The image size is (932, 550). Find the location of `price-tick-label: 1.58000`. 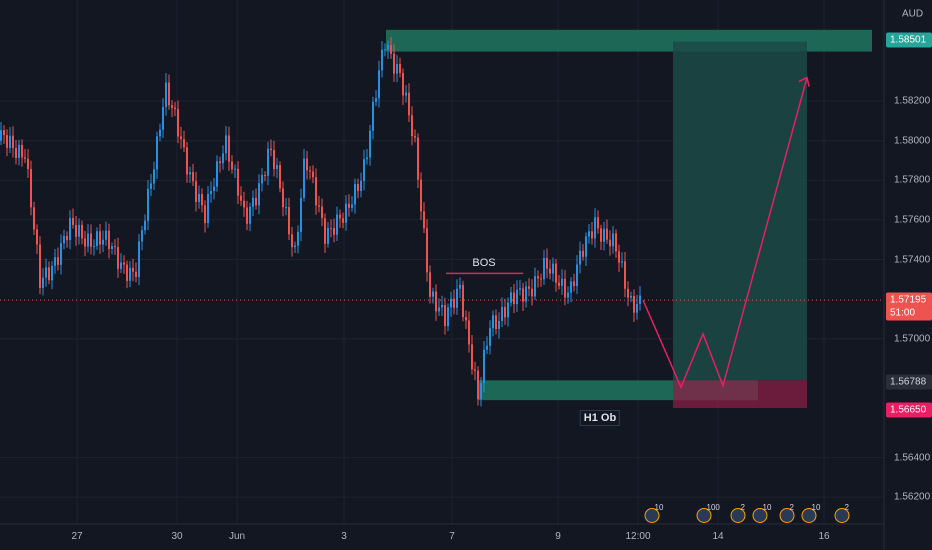

price-tick-label: 1.58000 is located at coordinates (912, 141).